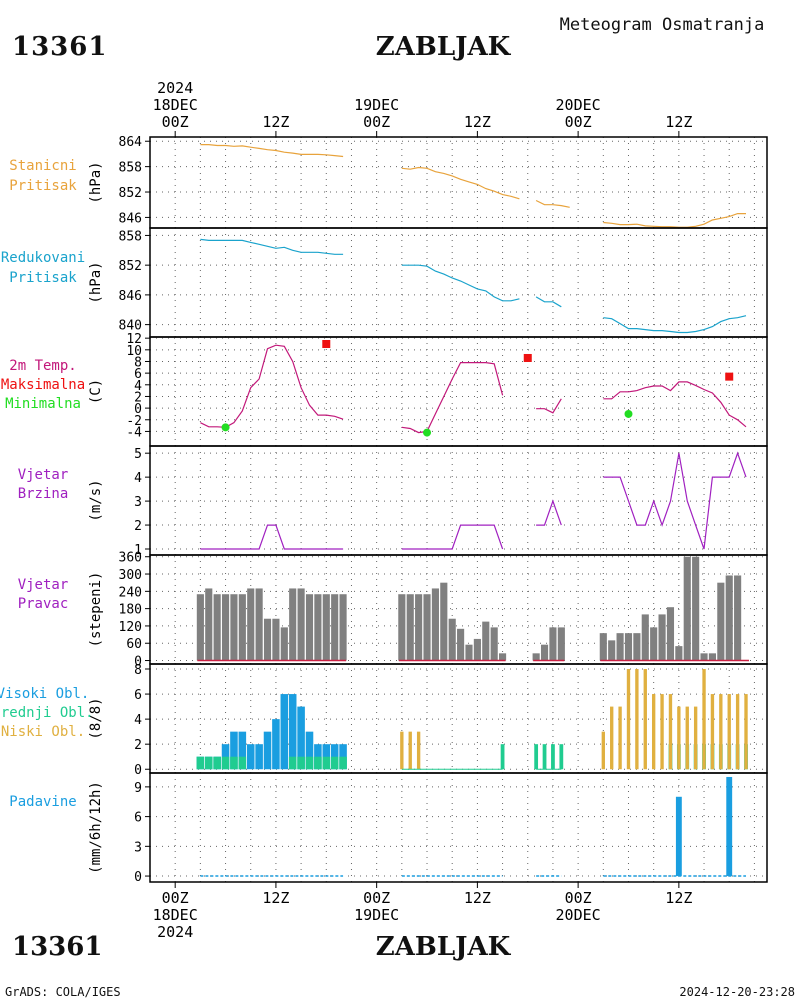 The image size is (800, 1000). What do you see at coordinates (43, 186) in the screenshot?
I see `panel-title: Pritisak` at bounding box center [43, 186].